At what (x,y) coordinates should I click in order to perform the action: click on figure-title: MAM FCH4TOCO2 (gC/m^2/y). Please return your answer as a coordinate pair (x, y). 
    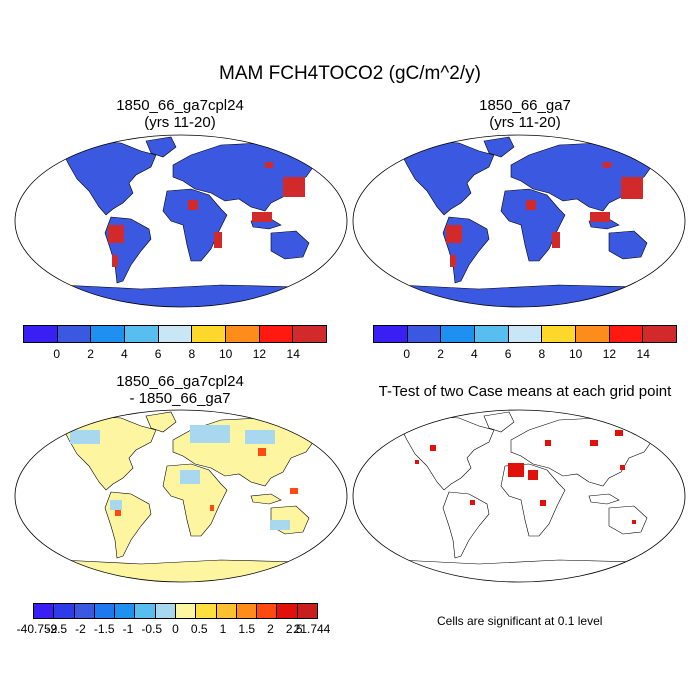
    Looking at the image, I should click on (350, 73).